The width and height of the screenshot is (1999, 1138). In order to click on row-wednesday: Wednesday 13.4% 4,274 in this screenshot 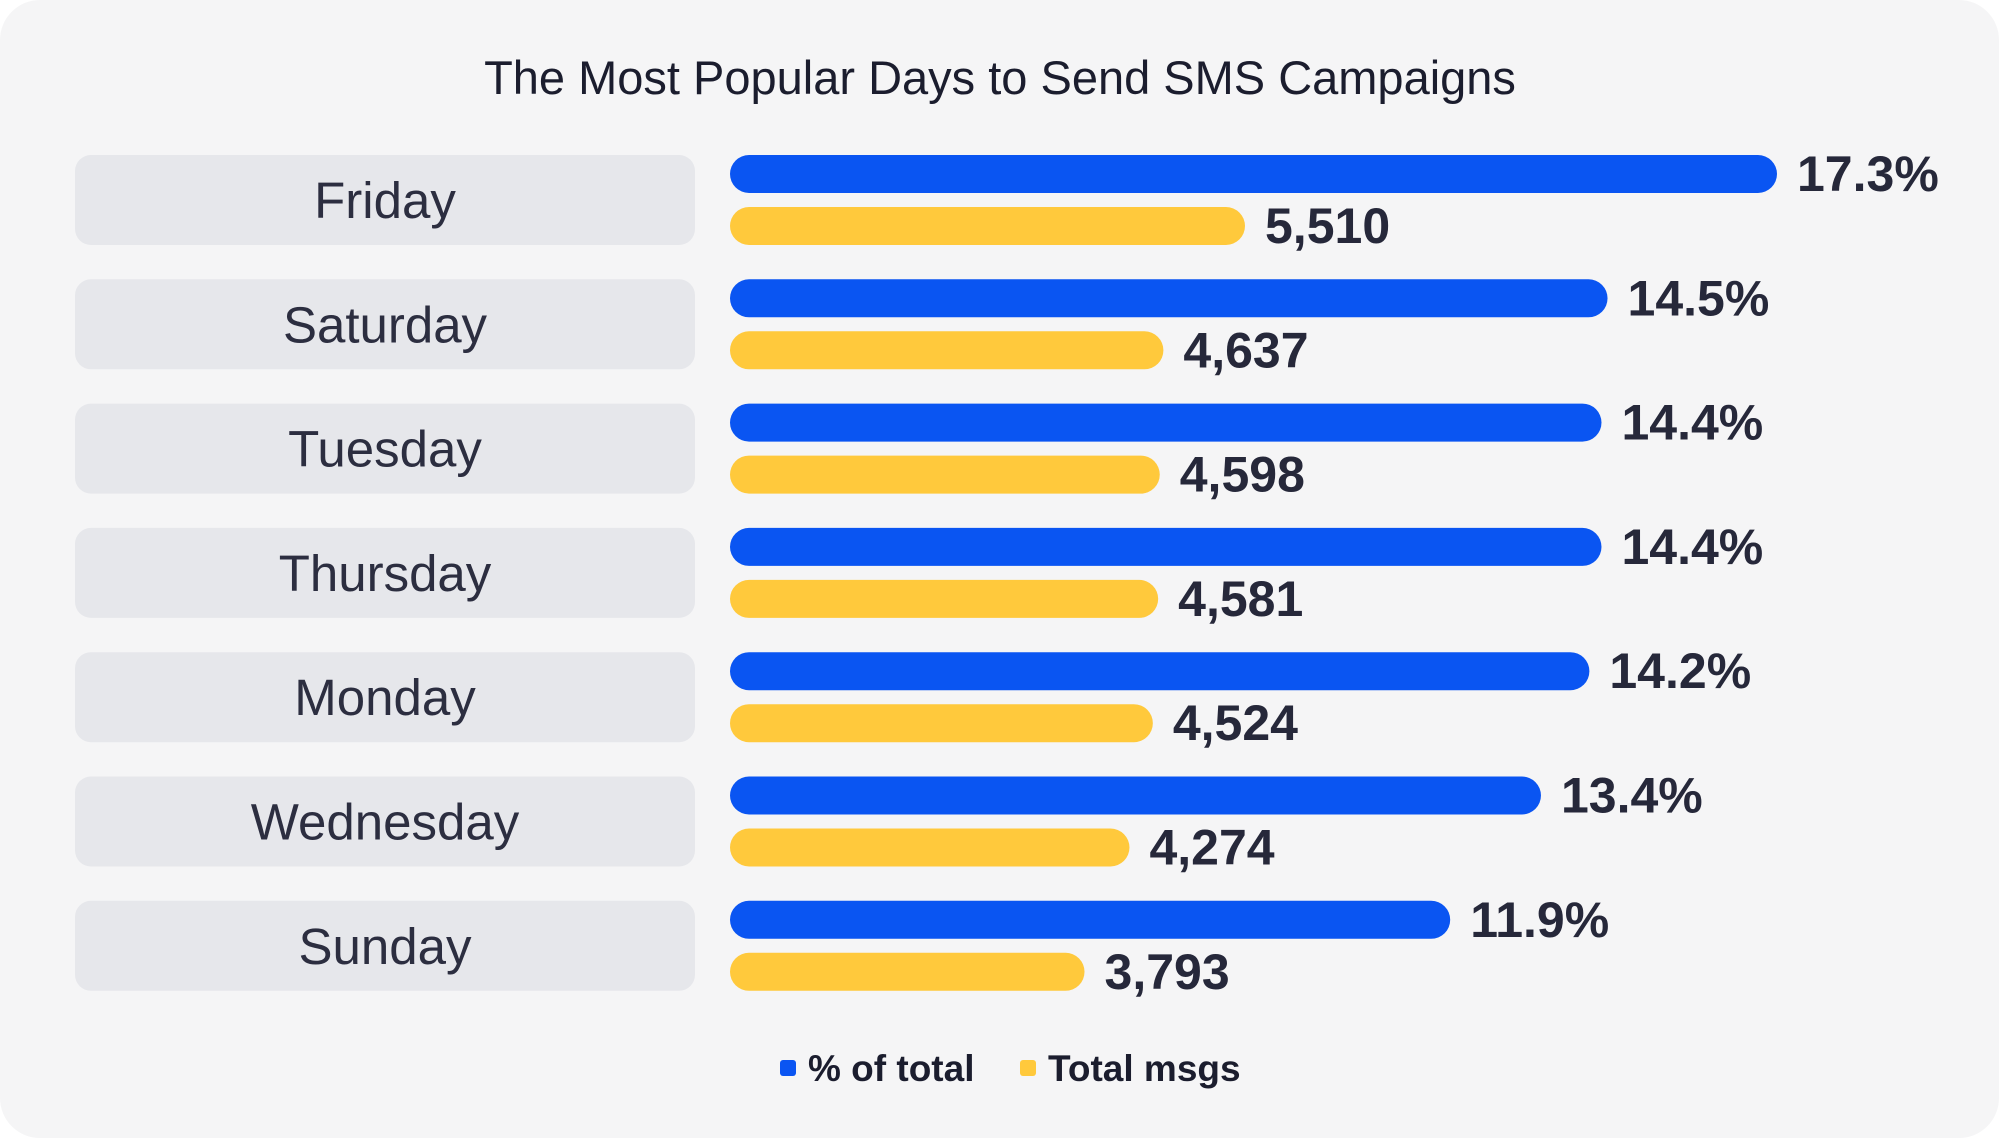, I will do `click(889, 822)`.